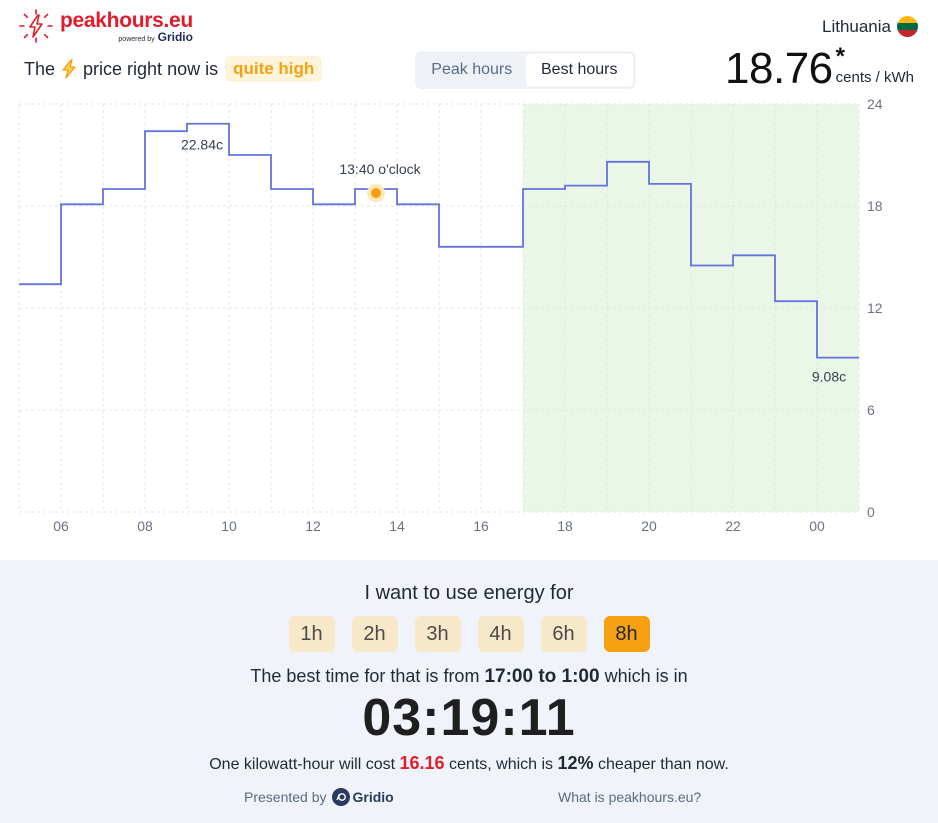 The image size is (938, 823). What do you see at coordinates (175, 36) in the screenshot?
I see `logo-brand: Gridio` at bounding box center [175, 36].